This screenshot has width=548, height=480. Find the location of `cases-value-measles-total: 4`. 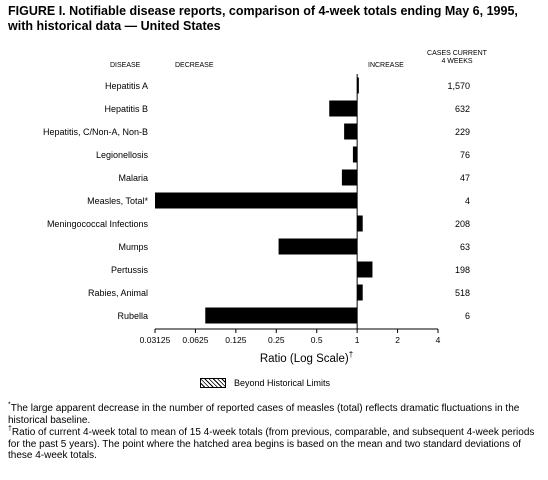

cases-value-measles-total: 4 is located at coordinates (467, 201).